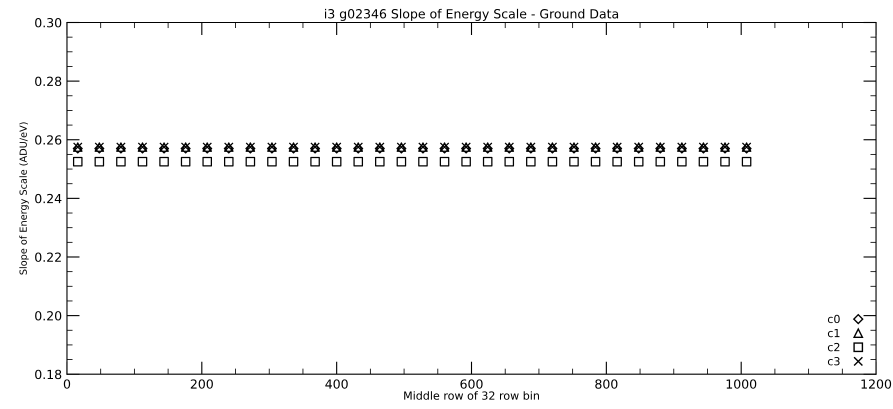 Image resolution: width=893 pixels, height=409 pixels. I want to click on legend-label: c3, so click(834, 361).